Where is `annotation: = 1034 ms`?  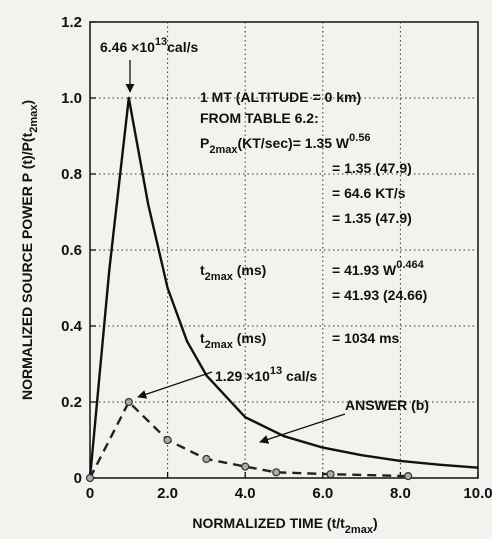
annotation: = 1034 ms is located at coordinates (366, 338).